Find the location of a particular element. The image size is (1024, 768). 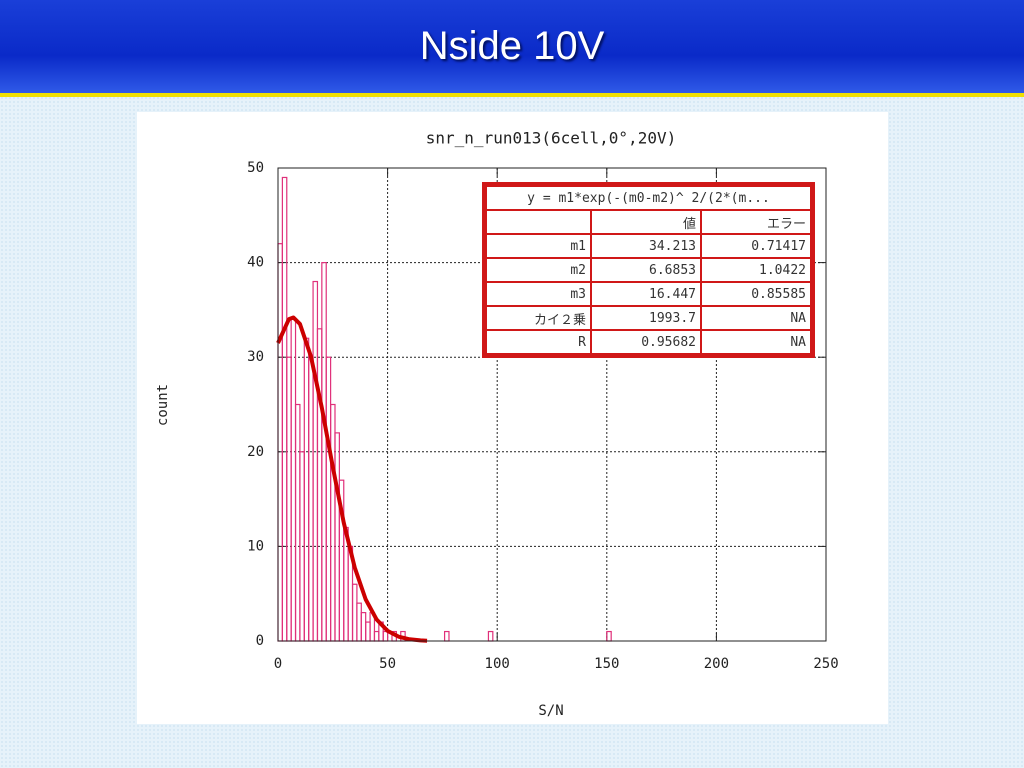

x-tick-label: 0 is located at coordinates (278, 664).